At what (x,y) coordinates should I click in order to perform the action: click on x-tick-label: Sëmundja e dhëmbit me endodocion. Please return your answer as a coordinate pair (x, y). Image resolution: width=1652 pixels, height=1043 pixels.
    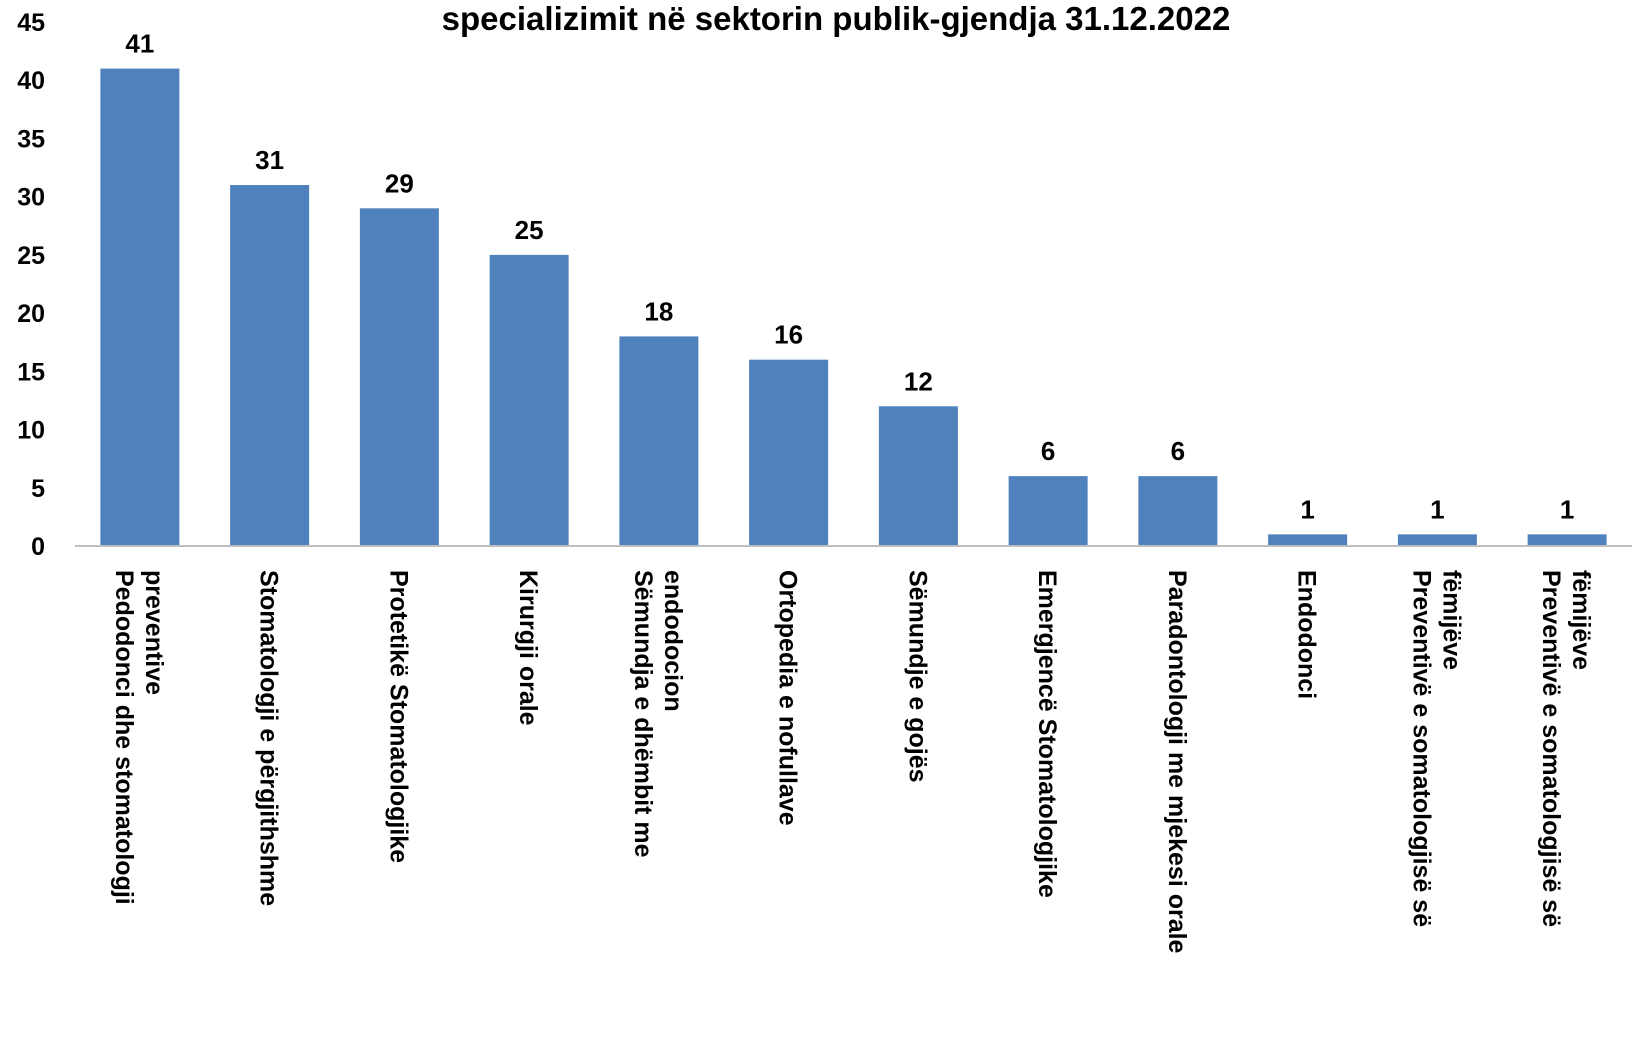
    Looking at the image, I should click on (658, 714).